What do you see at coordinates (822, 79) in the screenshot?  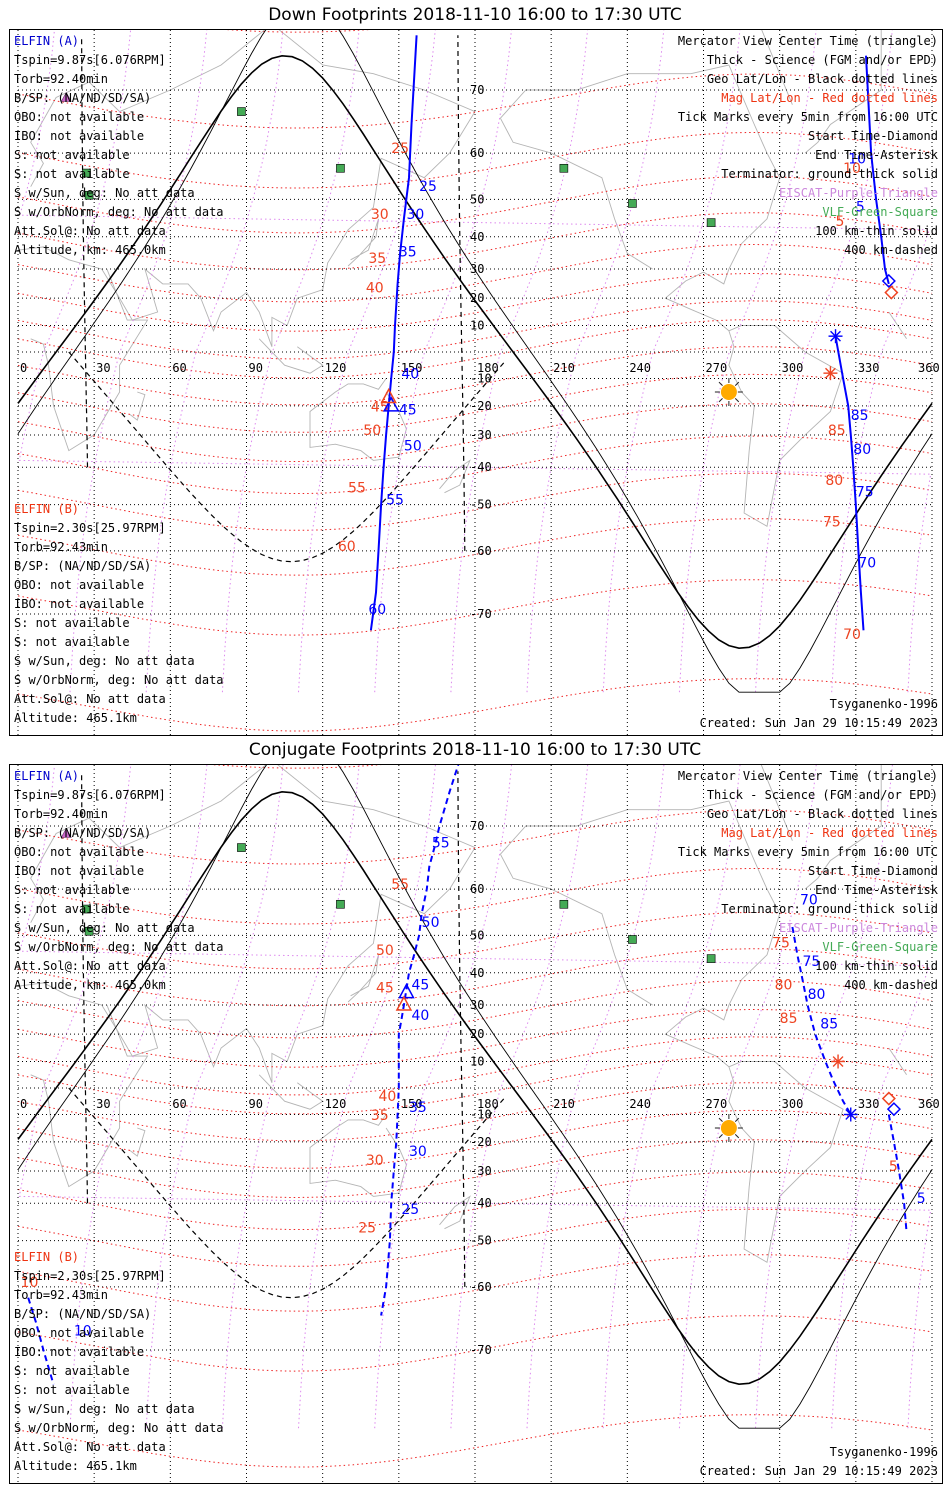 I see `legend-entry: Geo Lat/Lon - Black dotted lines` at bounding box center [822, 79].